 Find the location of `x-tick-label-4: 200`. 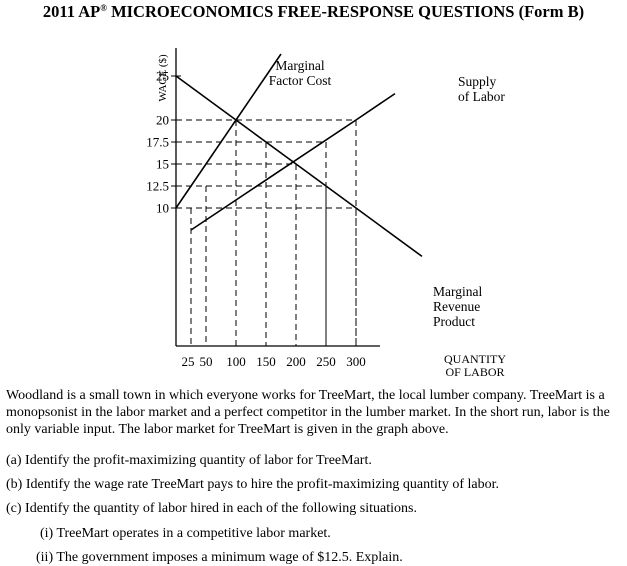

x-tick-label-4: 200 is located at coordinates (296, 361).